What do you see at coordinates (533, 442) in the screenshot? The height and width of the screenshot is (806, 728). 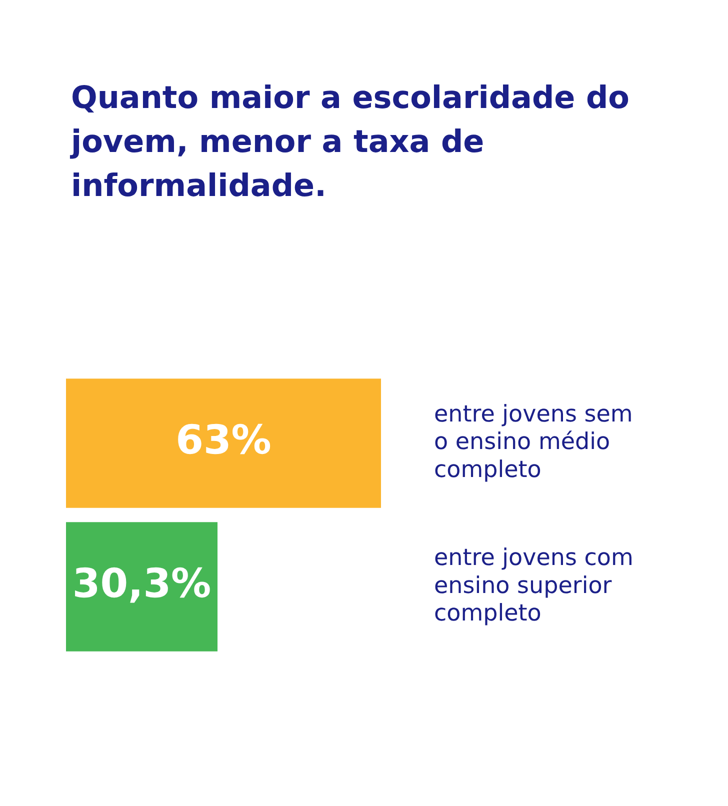 I see `y-tick-label: entre jovens sem o ensino médio completo` at bounding box center [533, 442].